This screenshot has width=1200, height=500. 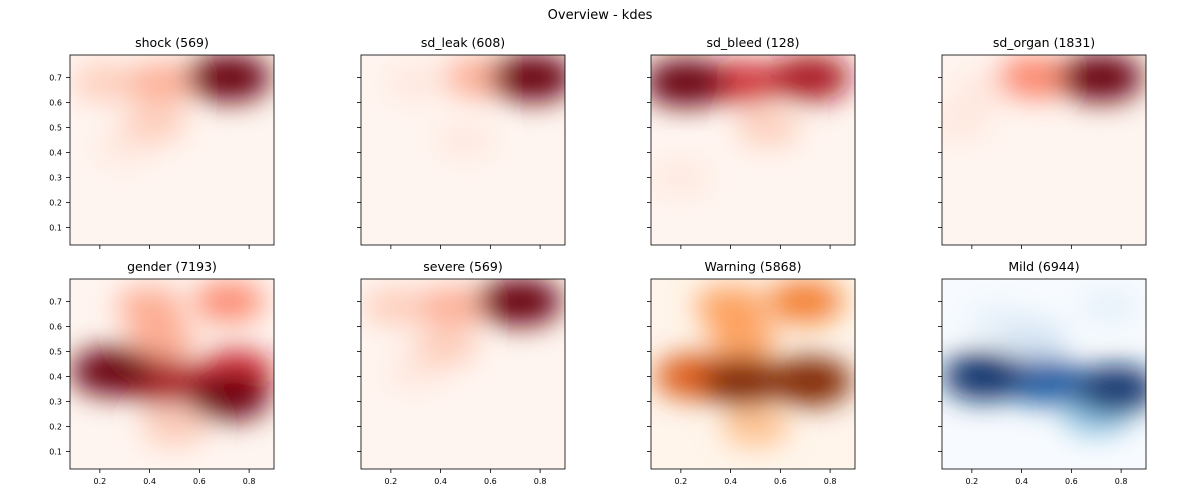 I want to click on subplot-2: sd_bleed (128), so click(x=751, y=142).